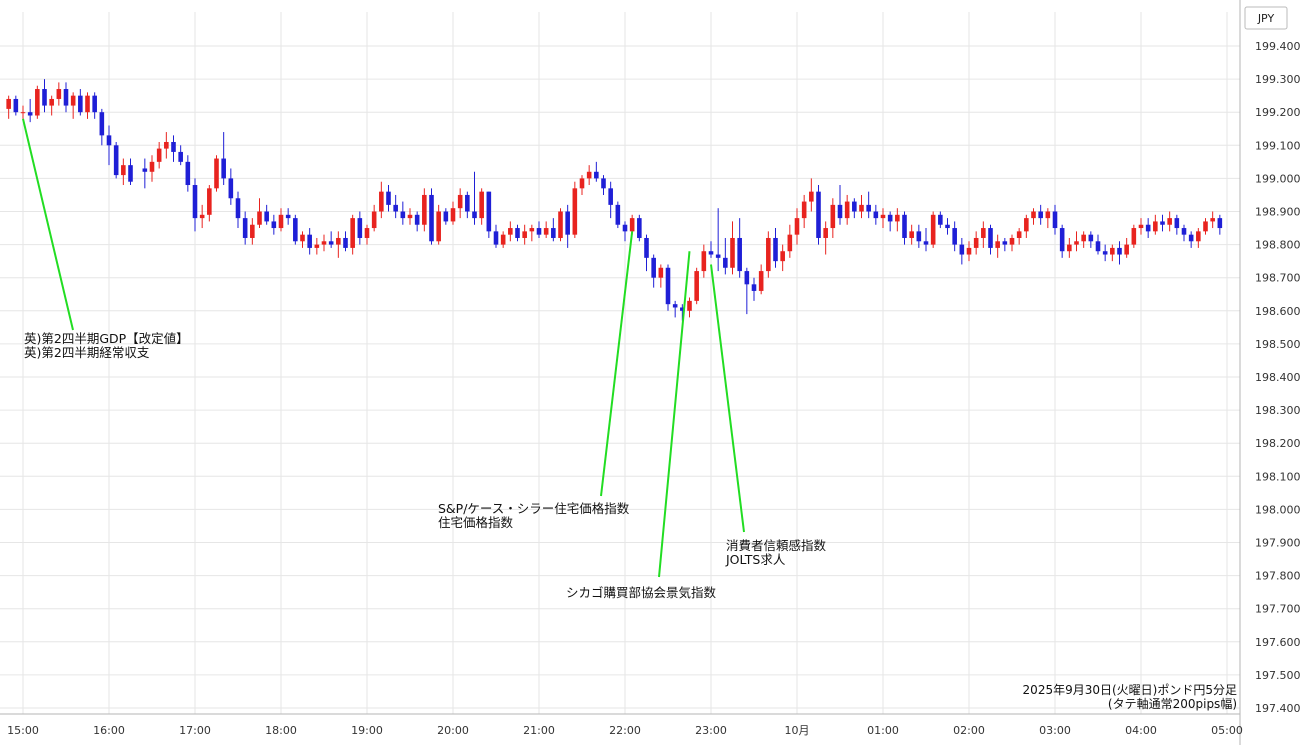 This screenshot has width=1300, height=745. What do you see at coordinates (1277, 311) in the screenshot?
I see `y-tick-label: 198.600` at bounding box center [1277, 311].